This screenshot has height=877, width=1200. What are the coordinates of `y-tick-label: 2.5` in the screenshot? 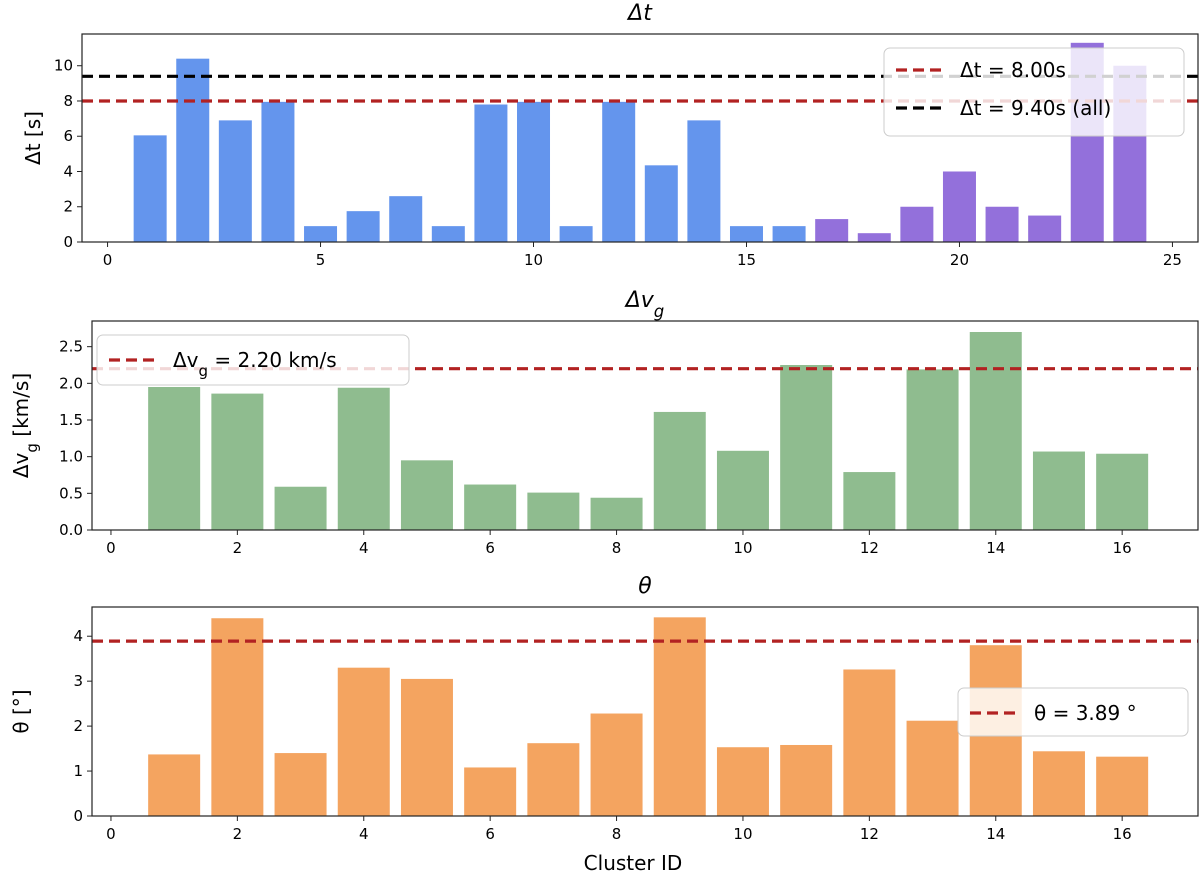 It's located at (71, 347).